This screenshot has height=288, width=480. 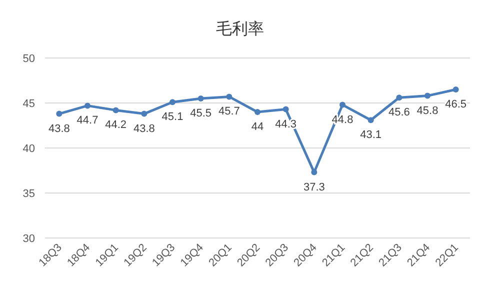 I want to click on chart-title: 毛利率, so click(x=240, y=29).